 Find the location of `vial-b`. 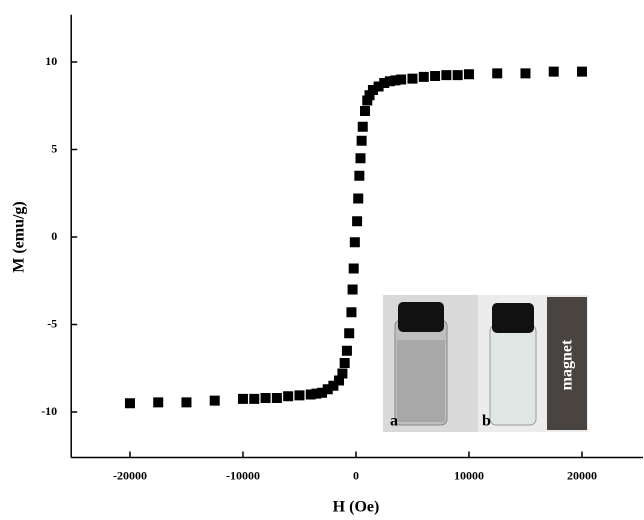

vial-b is located at coordinates (513, 375).